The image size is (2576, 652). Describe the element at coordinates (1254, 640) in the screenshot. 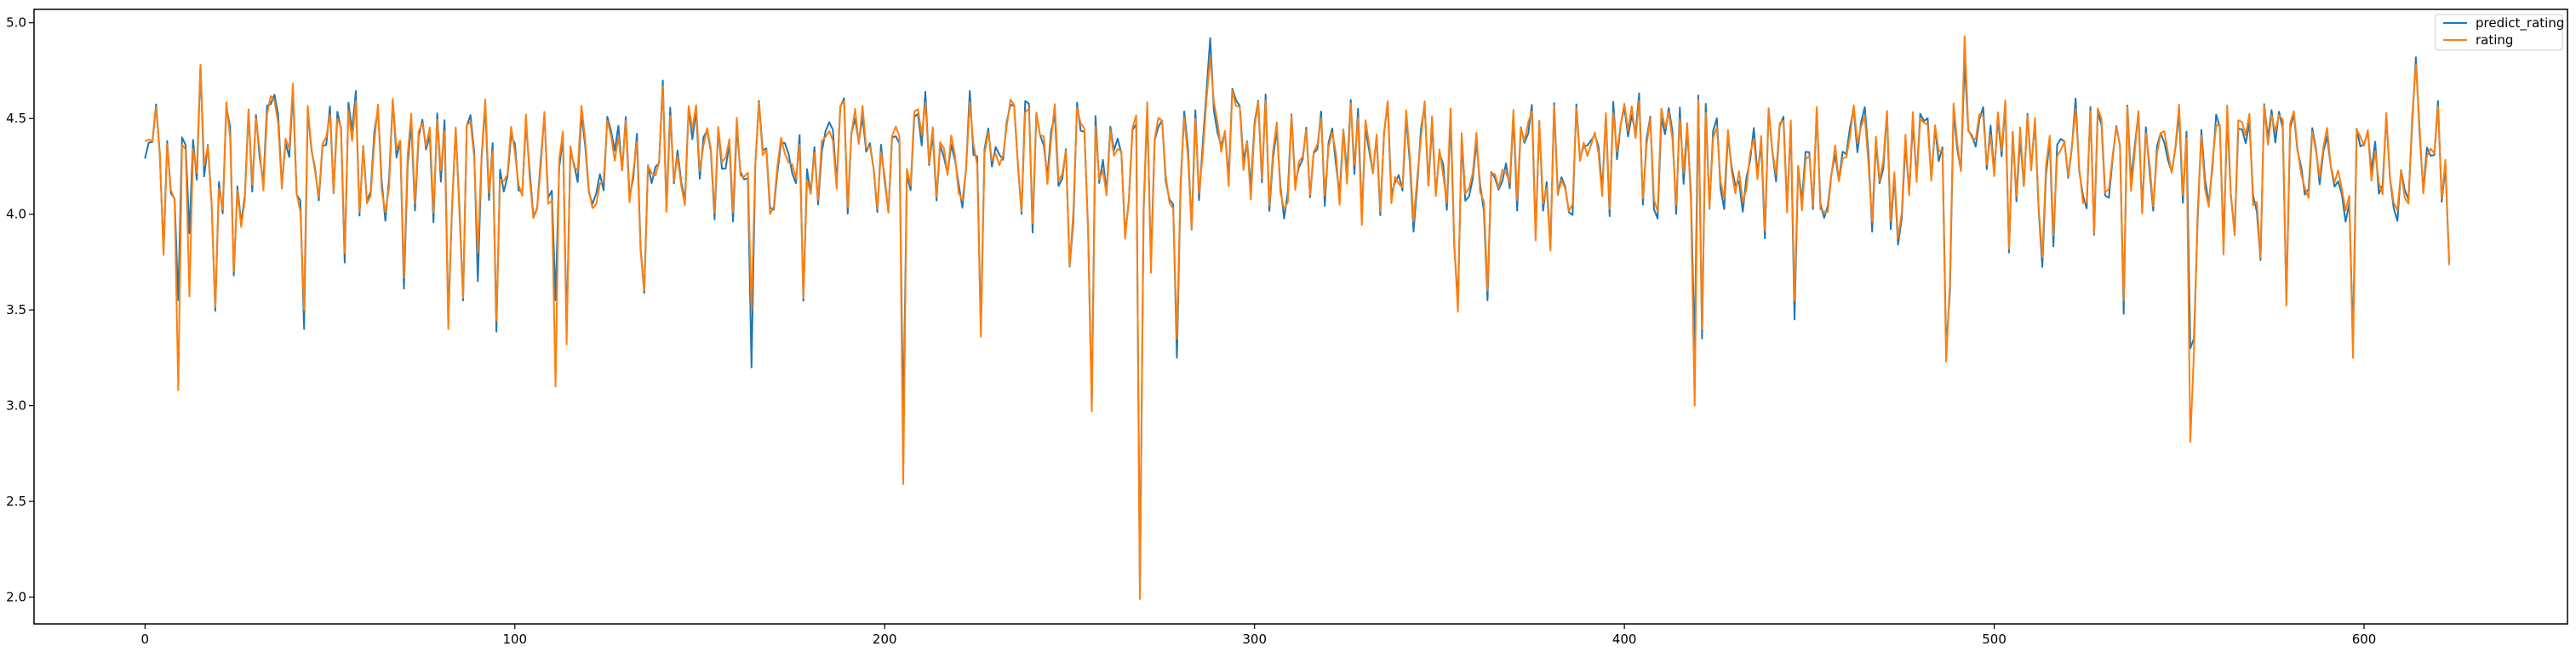

I see `x-tick-label: 300` at that location.